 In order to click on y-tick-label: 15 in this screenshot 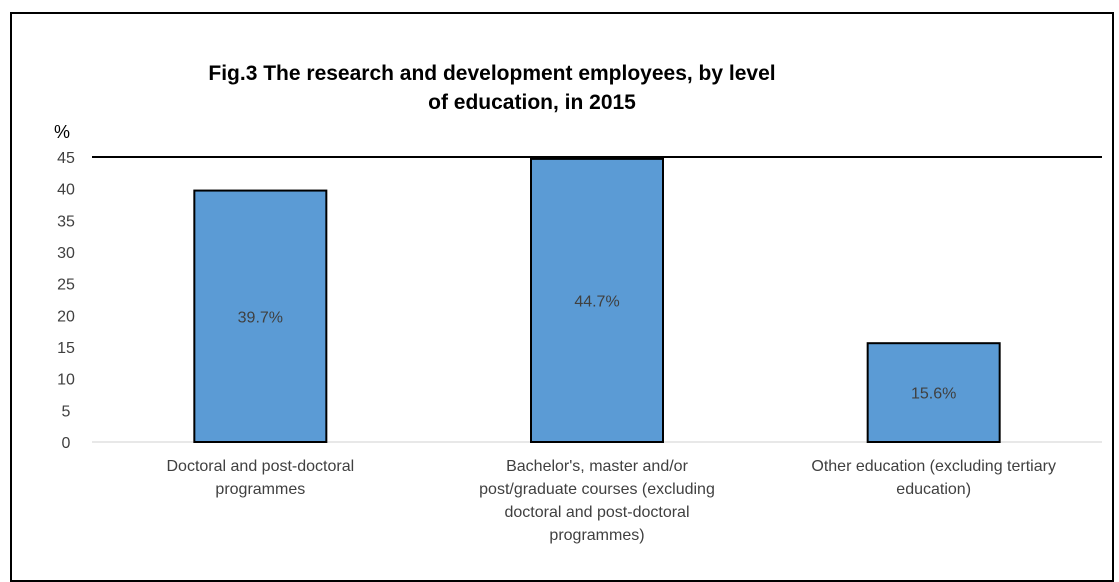, I will do `click(66, 348)`.